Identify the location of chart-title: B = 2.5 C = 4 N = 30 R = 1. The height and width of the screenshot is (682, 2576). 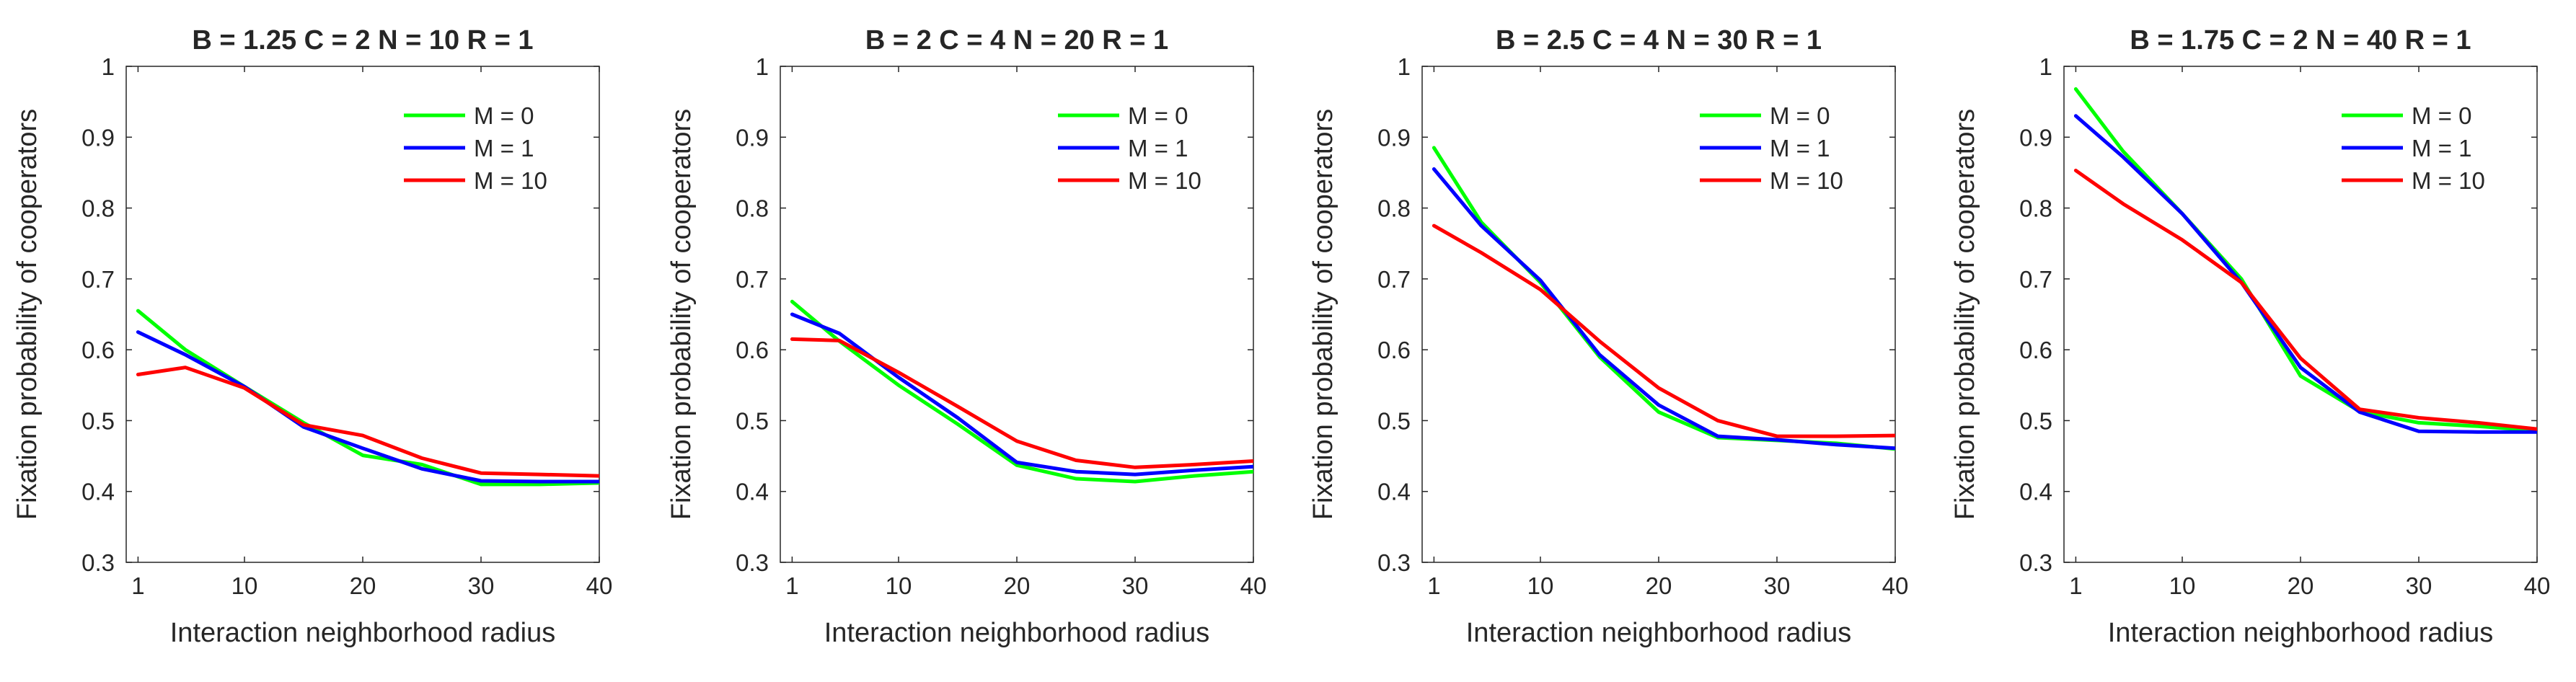
(1659, 40).